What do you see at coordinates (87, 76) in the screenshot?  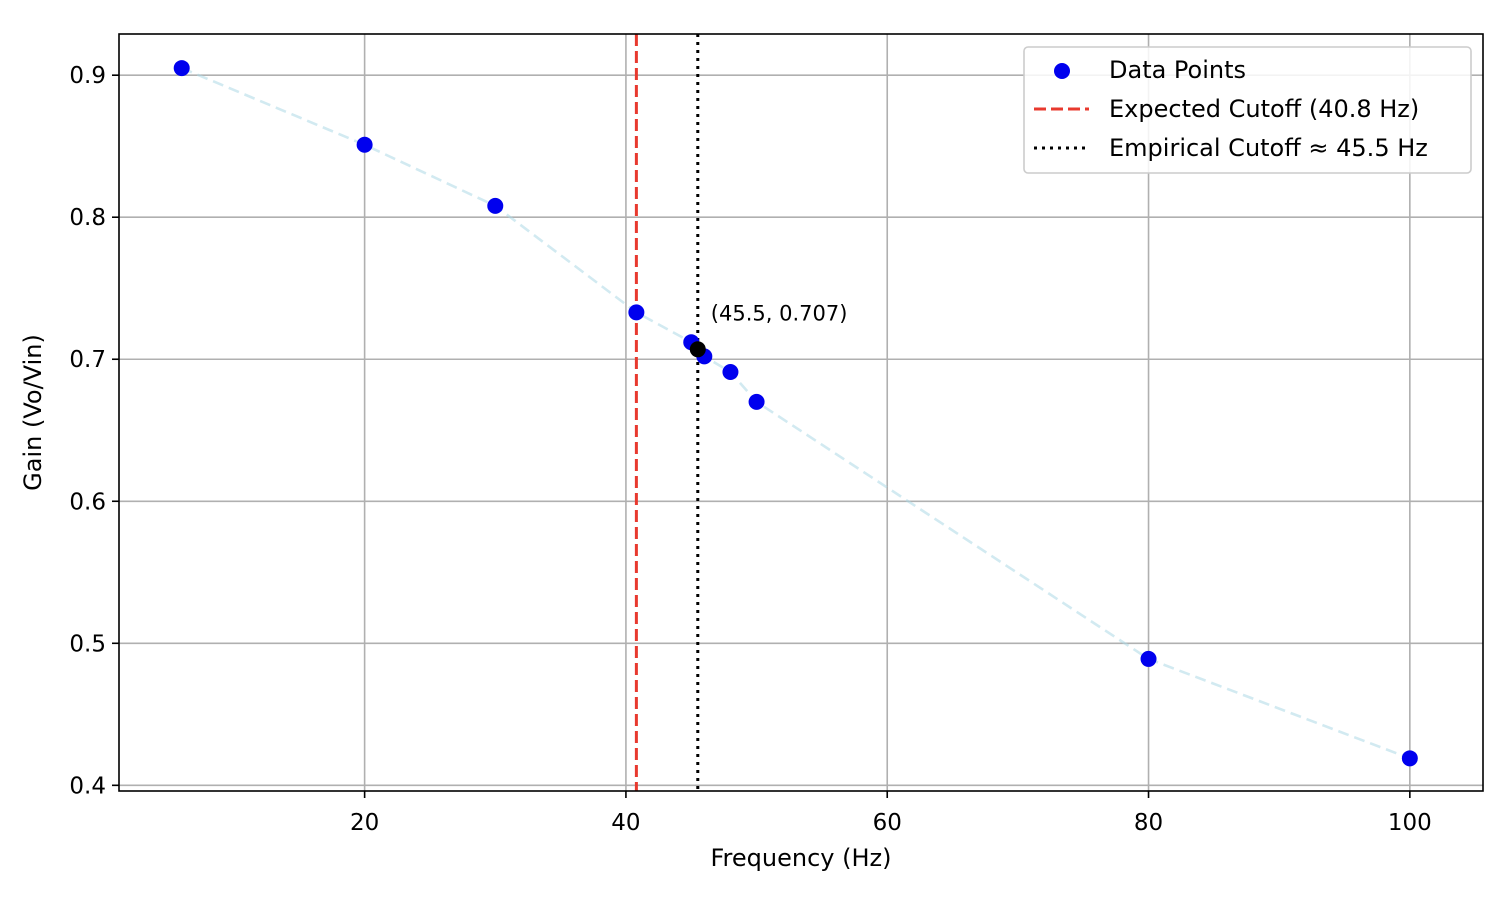 I see `y-tick-label: 0.9` at bounding box center [87, 76].